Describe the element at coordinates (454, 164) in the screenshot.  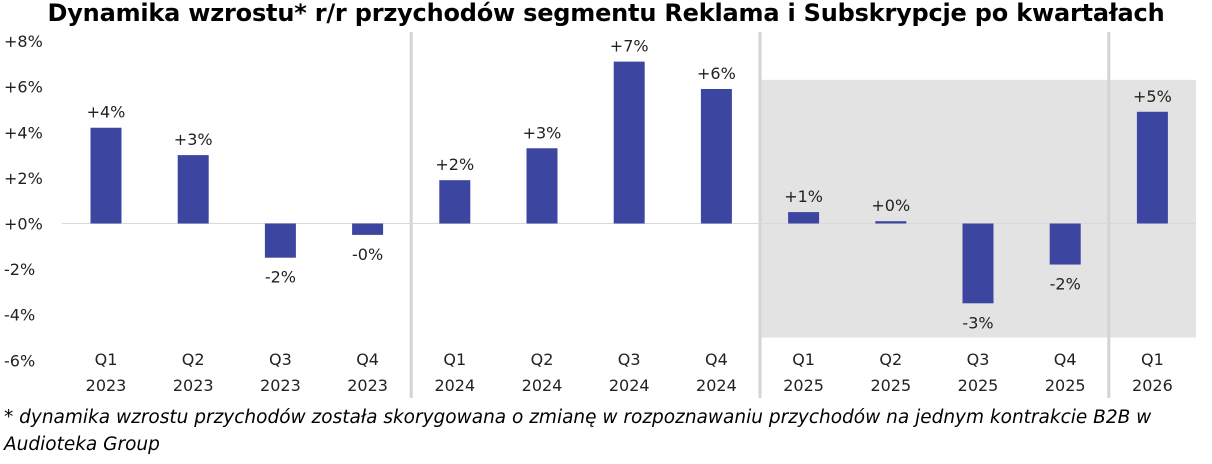
I see `data-label: +2%` at that location.